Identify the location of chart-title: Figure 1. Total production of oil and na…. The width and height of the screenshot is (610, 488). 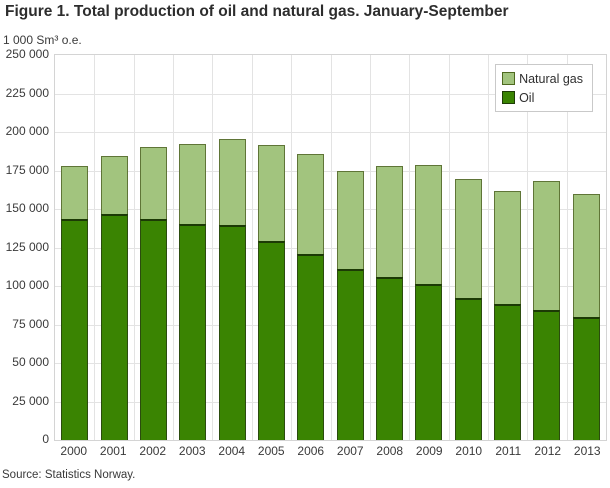
(257, 11).